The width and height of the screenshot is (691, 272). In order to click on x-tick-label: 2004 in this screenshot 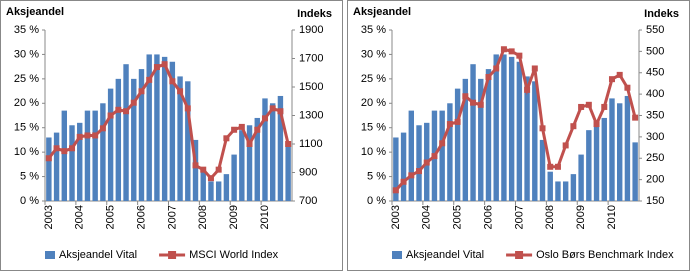, I will do `click(80, 217)`.